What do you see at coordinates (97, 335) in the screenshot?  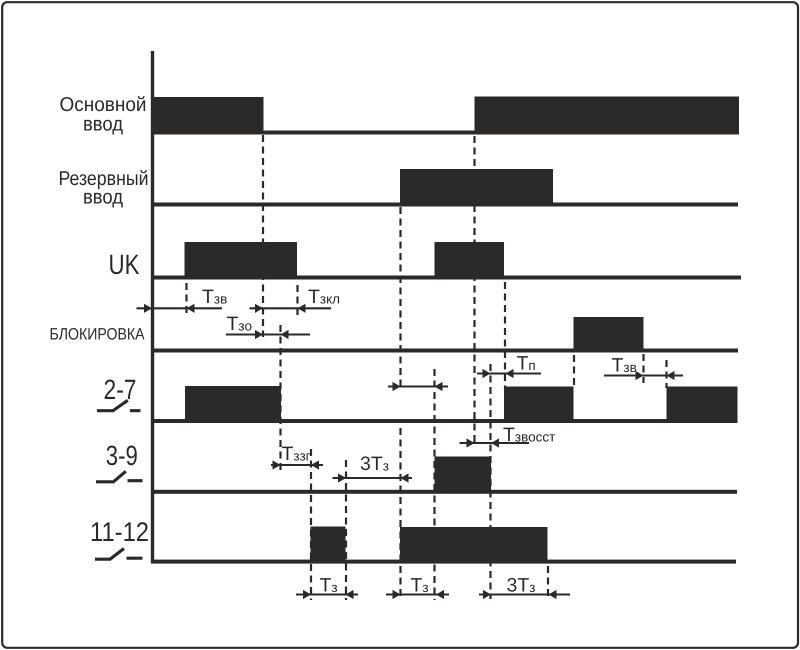 I see `svg-text: БЛОКИРОВКА` at bounding box center [97, 335].